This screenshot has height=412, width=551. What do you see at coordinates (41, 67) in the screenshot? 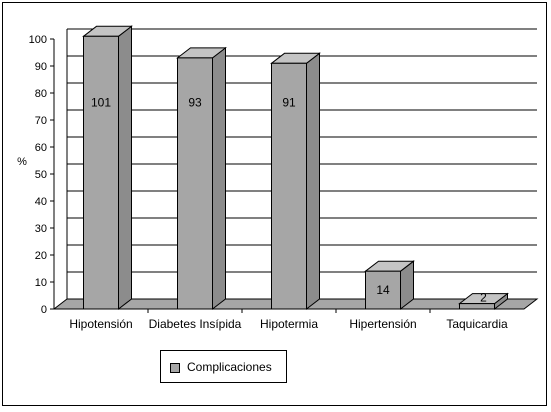
I see `y-tick-label: 90` at bounding box center [41, 67].